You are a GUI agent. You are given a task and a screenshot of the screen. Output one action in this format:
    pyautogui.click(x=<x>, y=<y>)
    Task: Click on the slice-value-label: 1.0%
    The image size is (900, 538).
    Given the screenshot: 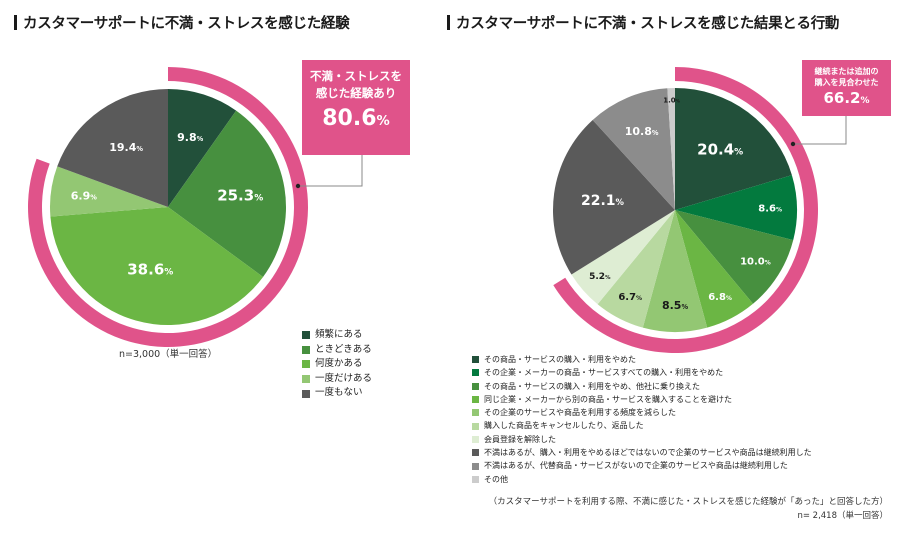 What is the action you would take?
    pyautogui.click(x=671, y=101)
    